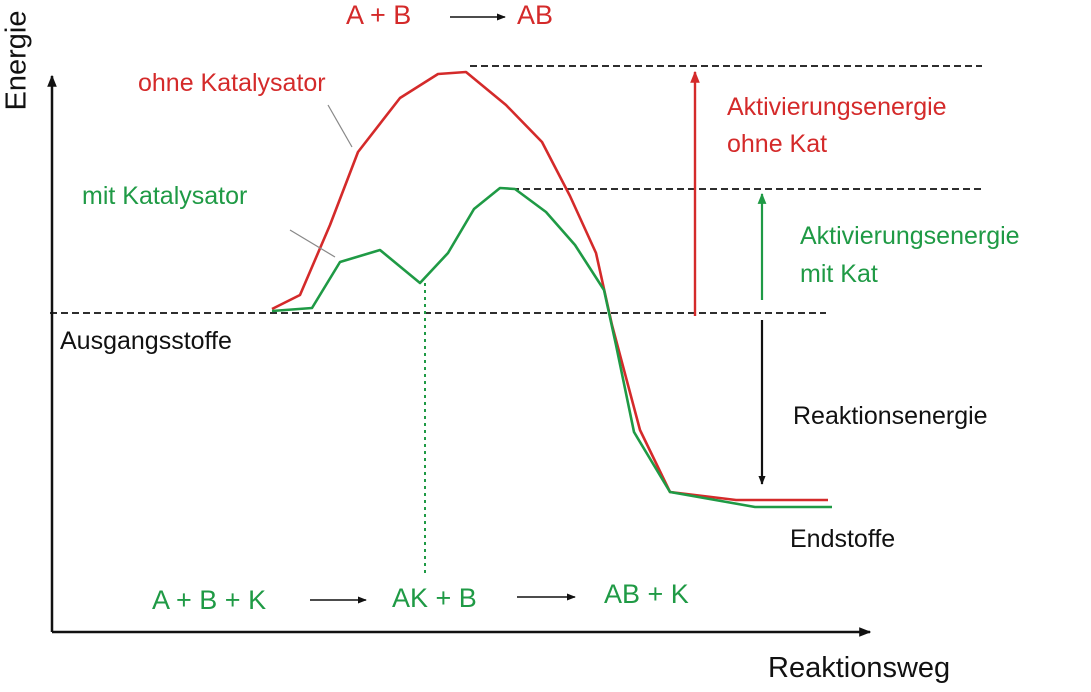 The image size is (1091, 692). I want to click on y-axis-label: Energie, so click(16, 60).